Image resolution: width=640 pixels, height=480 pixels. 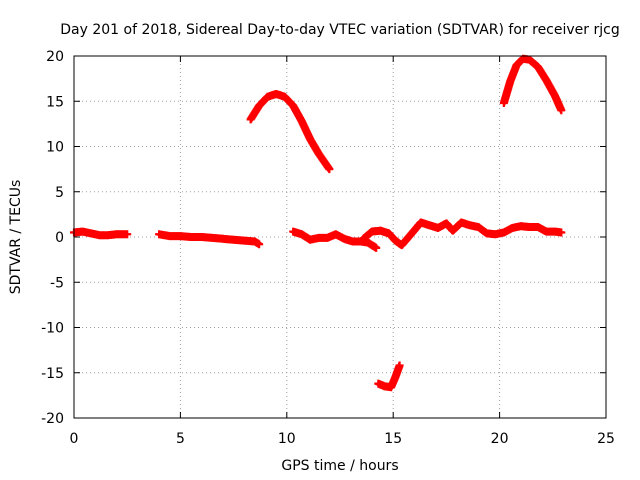 I want to click on y-tick-label: -20, so click(x=52, y=419).